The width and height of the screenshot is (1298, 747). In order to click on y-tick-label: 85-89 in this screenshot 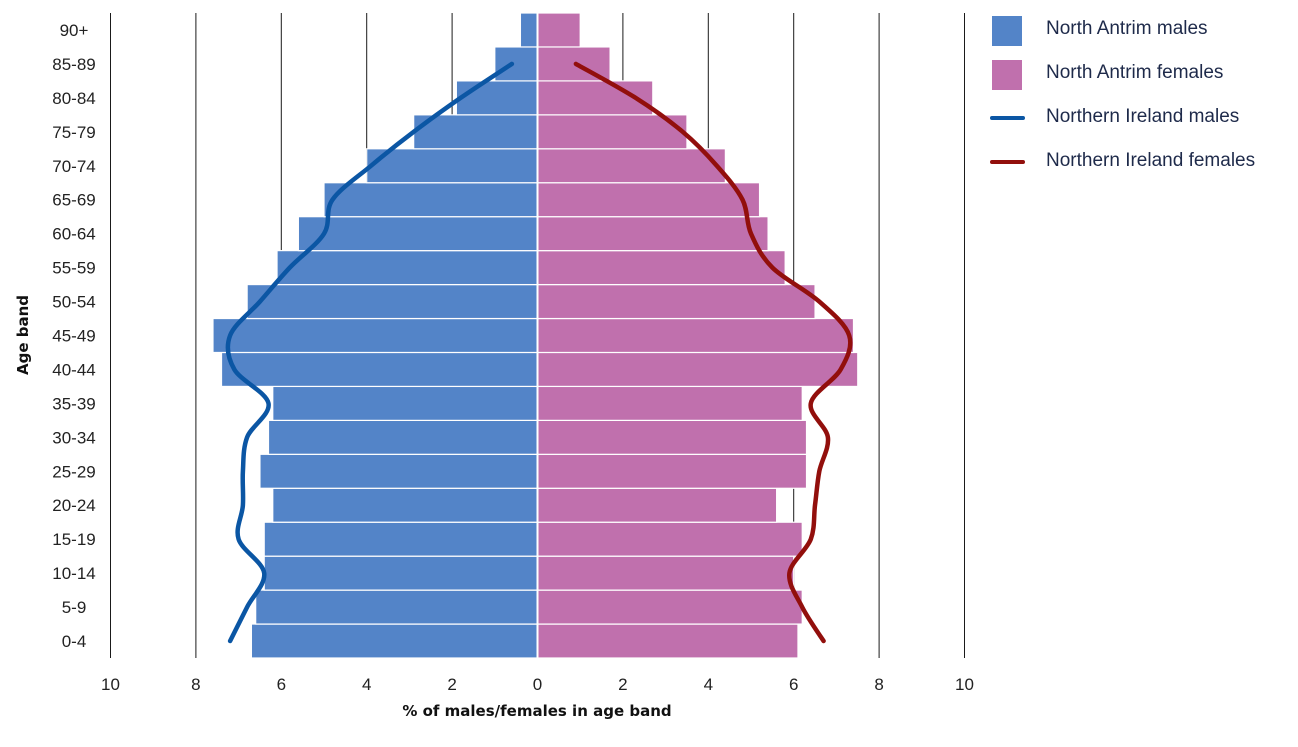, I will do `click(73, 64)`.